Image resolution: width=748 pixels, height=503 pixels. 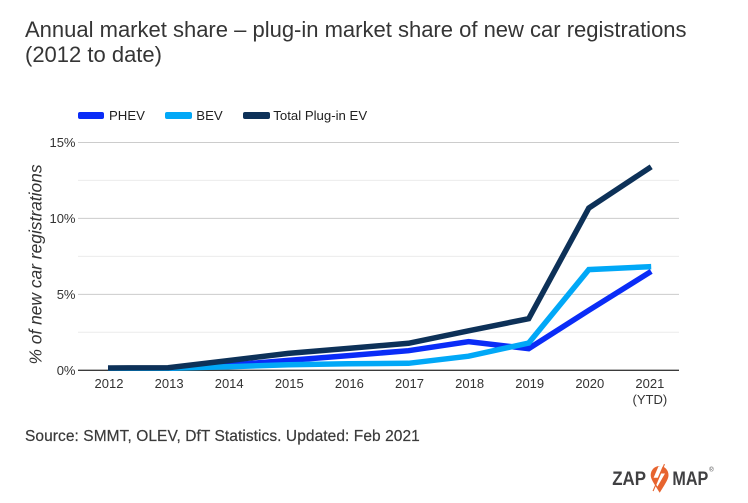 What do you see at coordinates (629, 479) in the screenshot?
I see `svg-text: ZAP` at bounding box center [629, 479].